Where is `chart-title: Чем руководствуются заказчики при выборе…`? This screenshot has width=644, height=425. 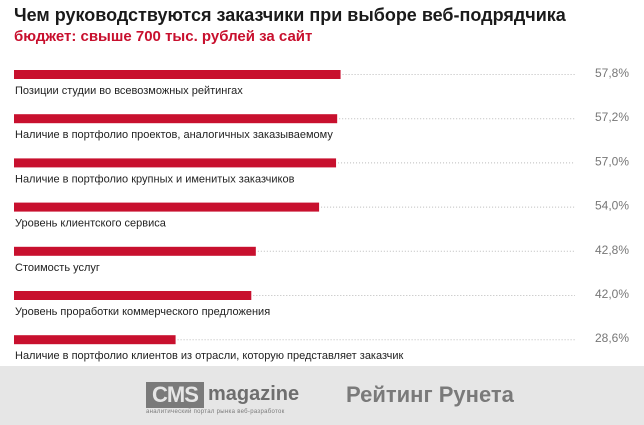 chart-title: Чем руководствуются заказчики при выборе… is located at coordinates (290, 15).